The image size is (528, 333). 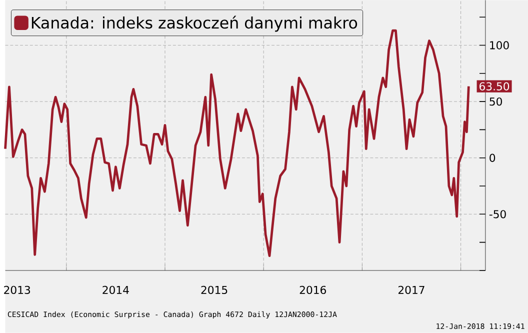 What do you see at coordinates (195, 24) in the screenshot?
I see `legend-label: Kanada: indeks zaskoczeń danymi makro` at bounding box center [195, 24].